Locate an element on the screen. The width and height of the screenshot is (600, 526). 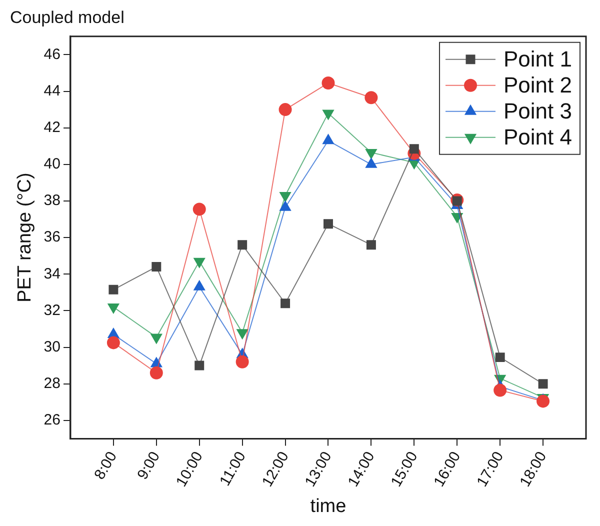
y-tick-label: 30 is located at coordinates (52, 347).